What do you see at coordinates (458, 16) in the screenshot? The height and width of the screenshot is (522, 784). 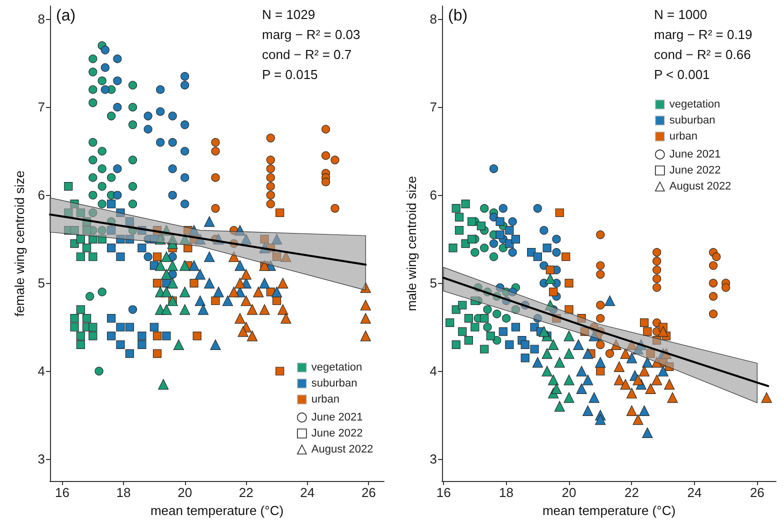 I see `annotation: (b)` at bounding box center [458, 16].